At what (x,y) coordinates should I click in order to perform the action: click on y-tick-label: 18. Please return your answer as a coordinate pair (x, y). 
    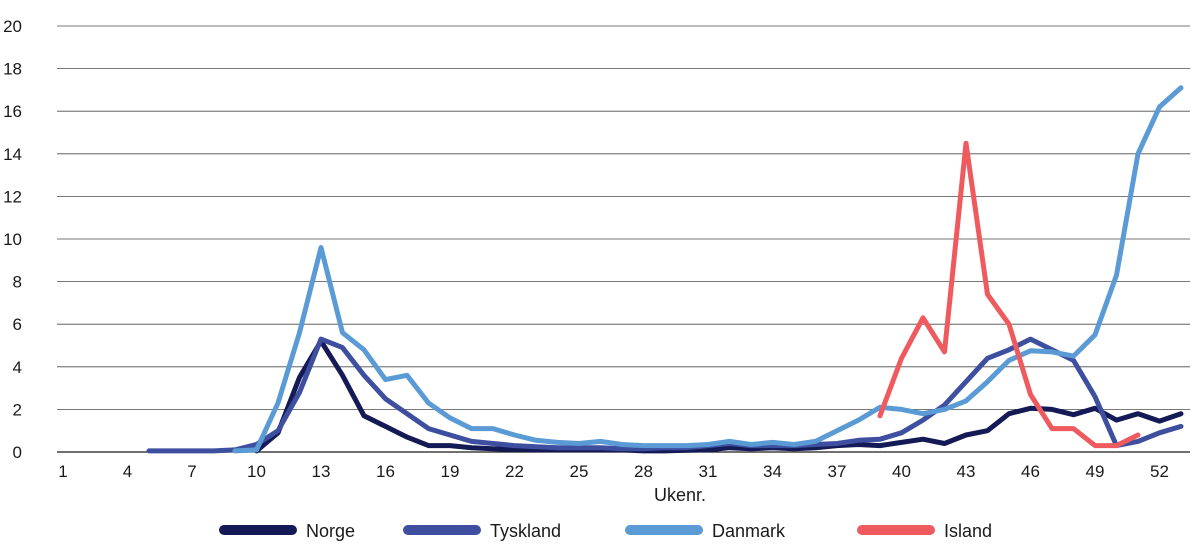
    Looking at the image, I should click on (12, 69).